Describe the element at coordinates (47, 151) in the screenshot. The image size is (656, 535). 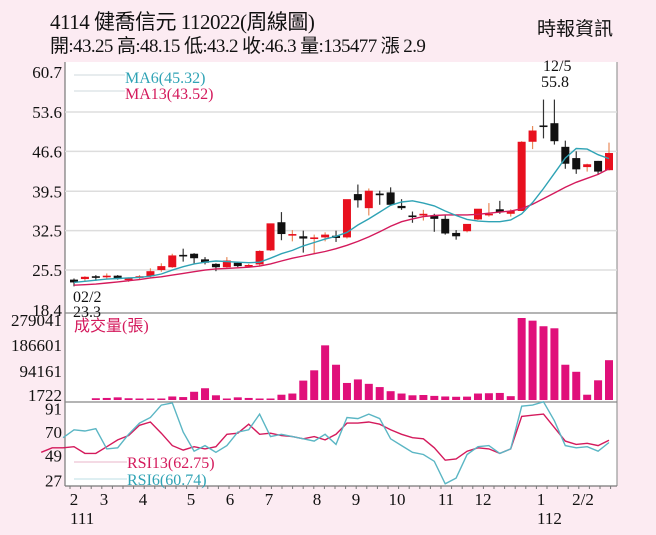
I see `price-tick-label: 46.6` at that location.